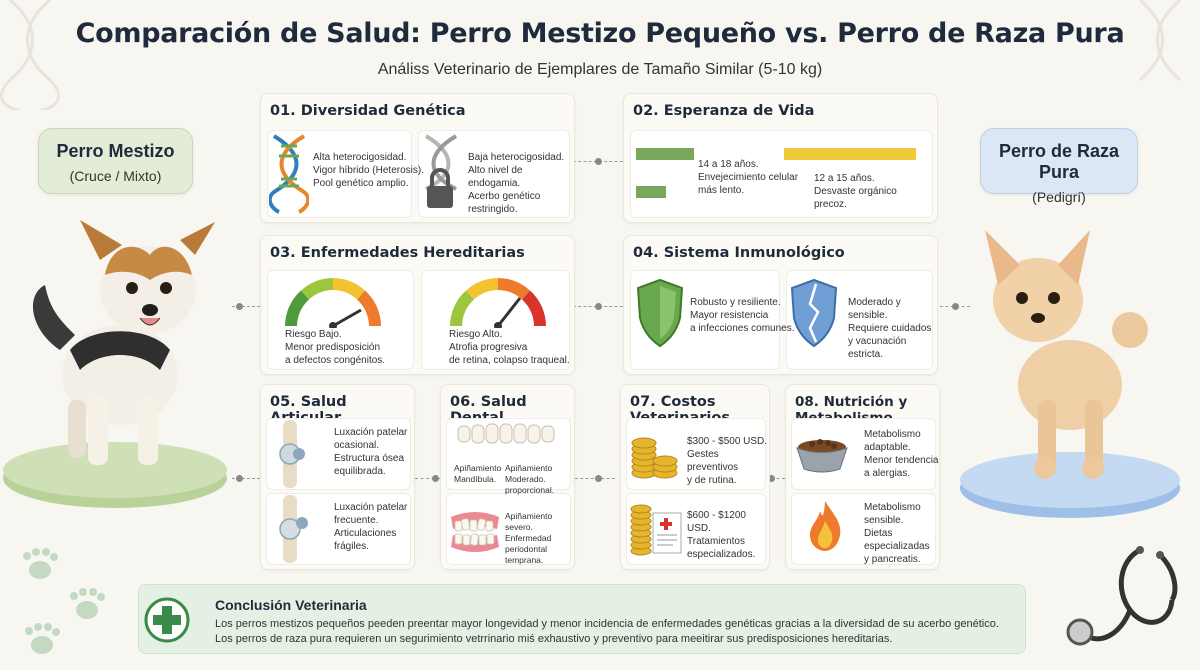 Image resolution: width=1200 pixels, height=670 pixels. Describe the element at coordinates (582, 619) in the screenshot. I see `conclusion-panel` at that location.